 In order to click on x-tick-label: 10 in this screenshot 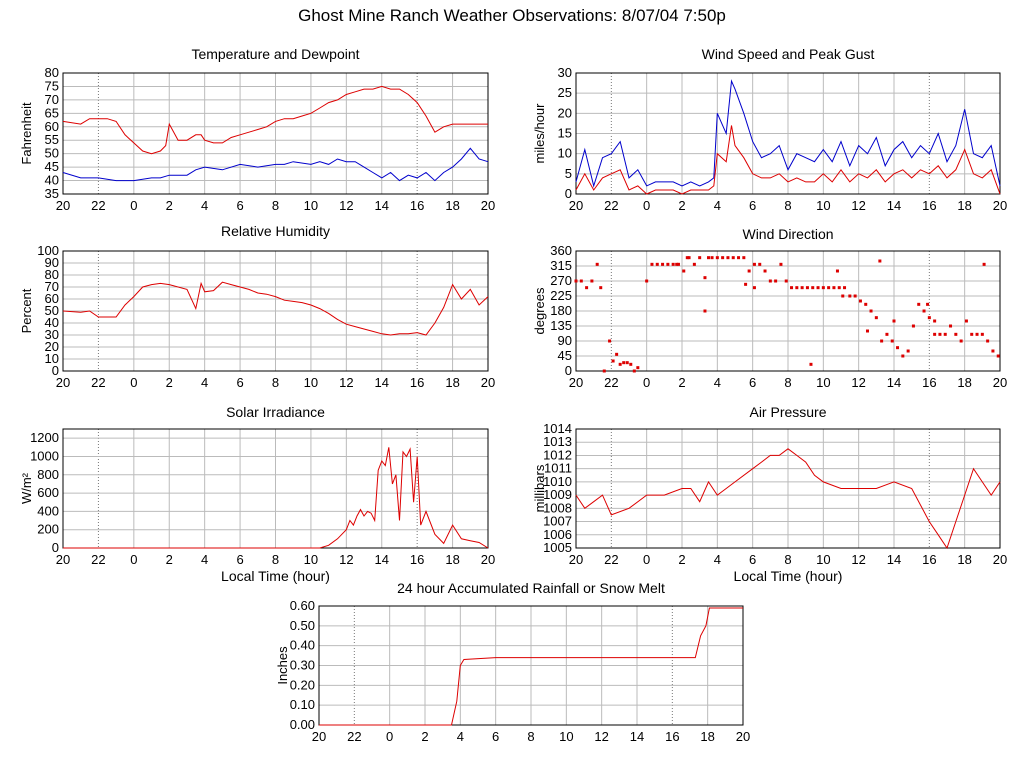, I will do `click(311, 205)`.